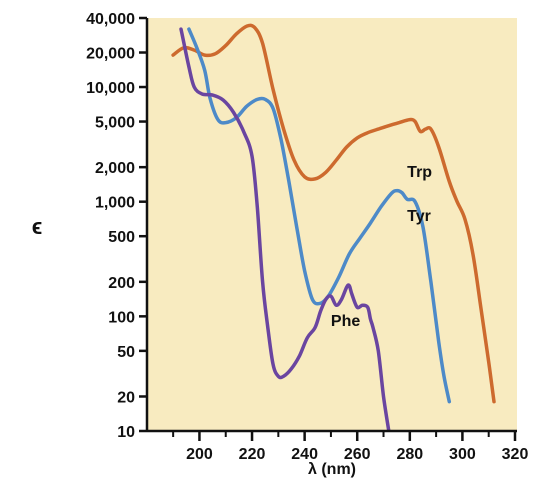  I want to click on x-tick-label: 240, so click(304, 454).